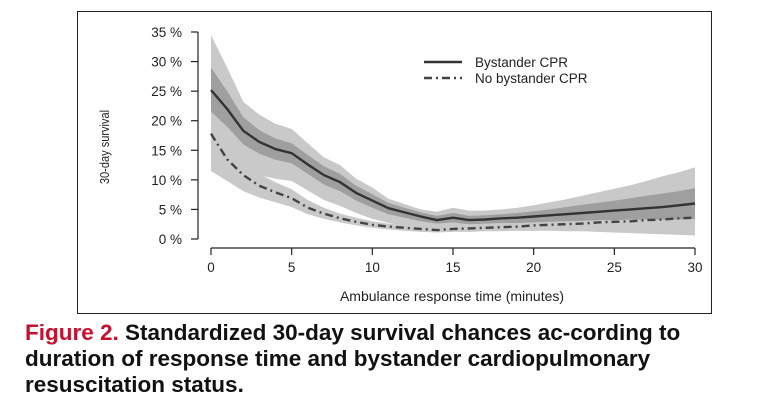  I want to click on y-tick-label: 20 %, so click(166, 121).